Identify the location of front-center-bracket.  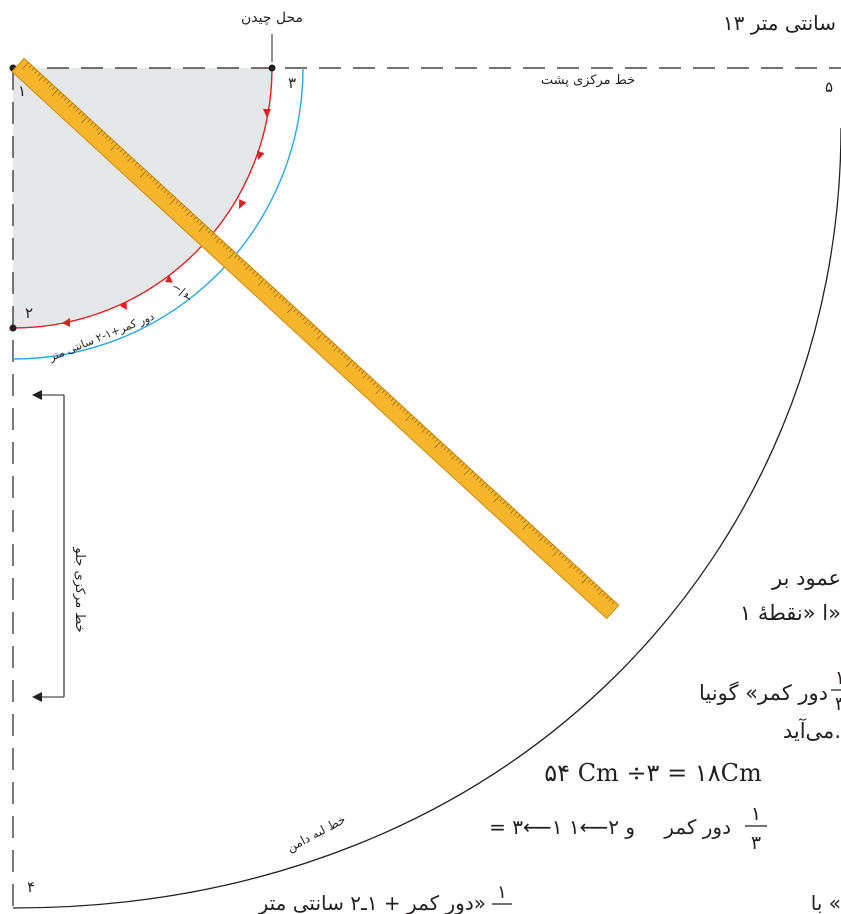
(48, 546).